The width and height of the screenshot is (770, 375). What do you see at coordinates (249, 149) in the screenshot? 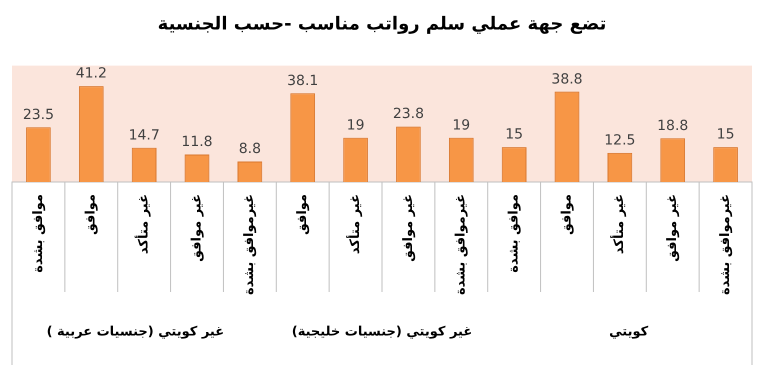
I see `data-label: 8.8` at bounding box center [249, 149].